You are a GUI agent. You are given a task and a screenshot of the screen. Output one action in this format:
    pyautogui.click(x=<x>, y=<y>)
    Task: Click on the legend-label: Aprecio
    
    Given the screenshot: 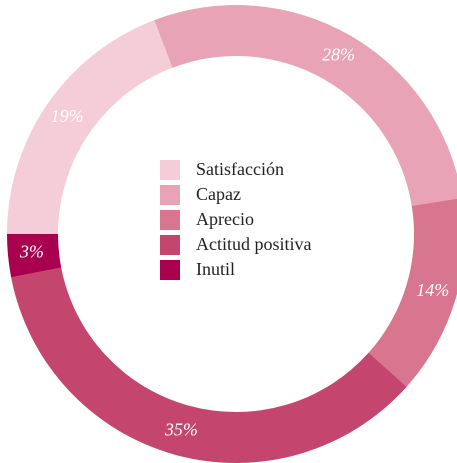 What is the action you would take?
    pyautogui.click(x=225, y=219)
    